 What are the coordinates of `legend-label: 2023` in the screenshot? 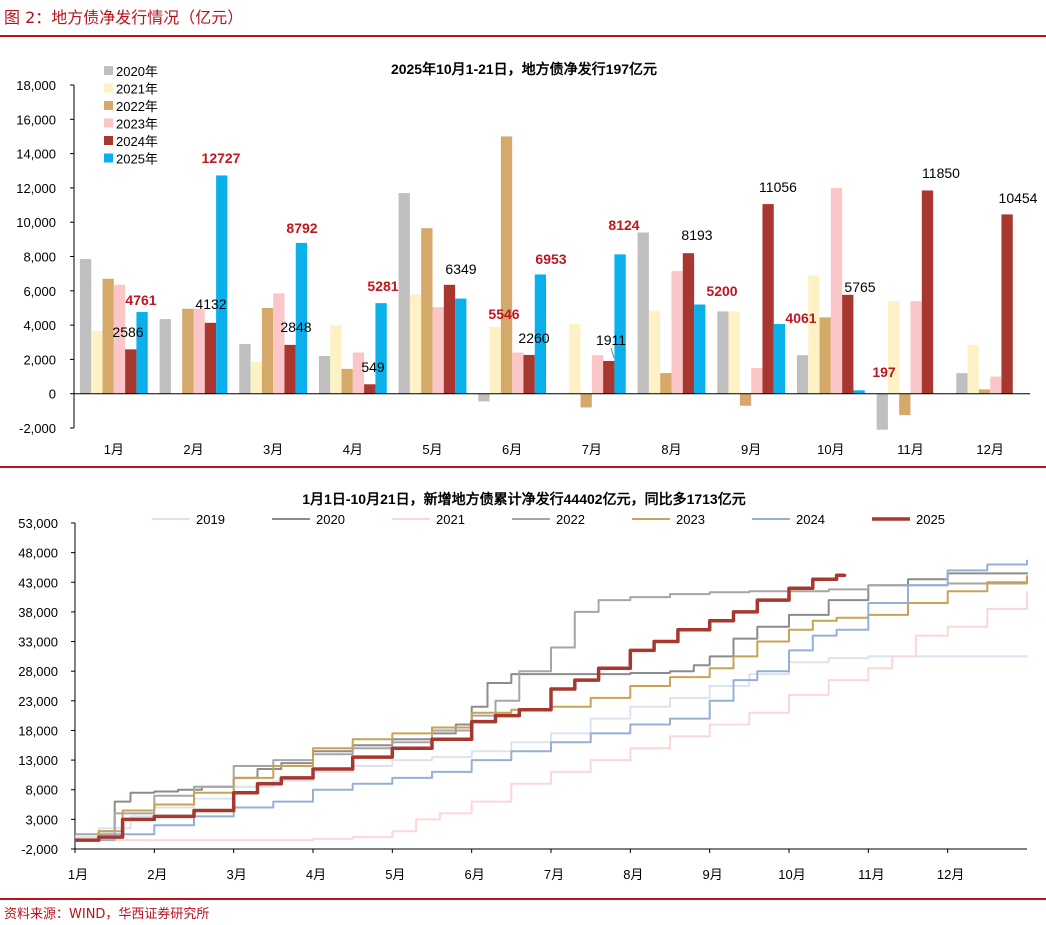 It's located at (690, 519).